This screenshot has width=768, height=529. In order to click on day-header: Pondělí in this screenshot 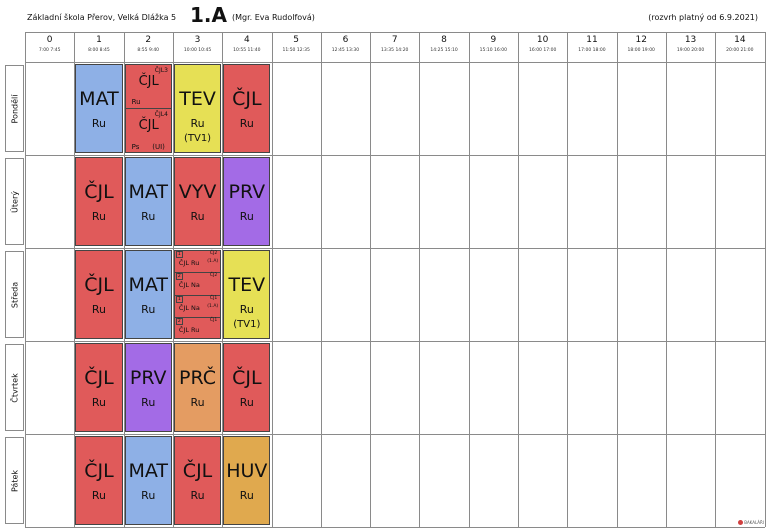, I will do `click(14, 108)`.